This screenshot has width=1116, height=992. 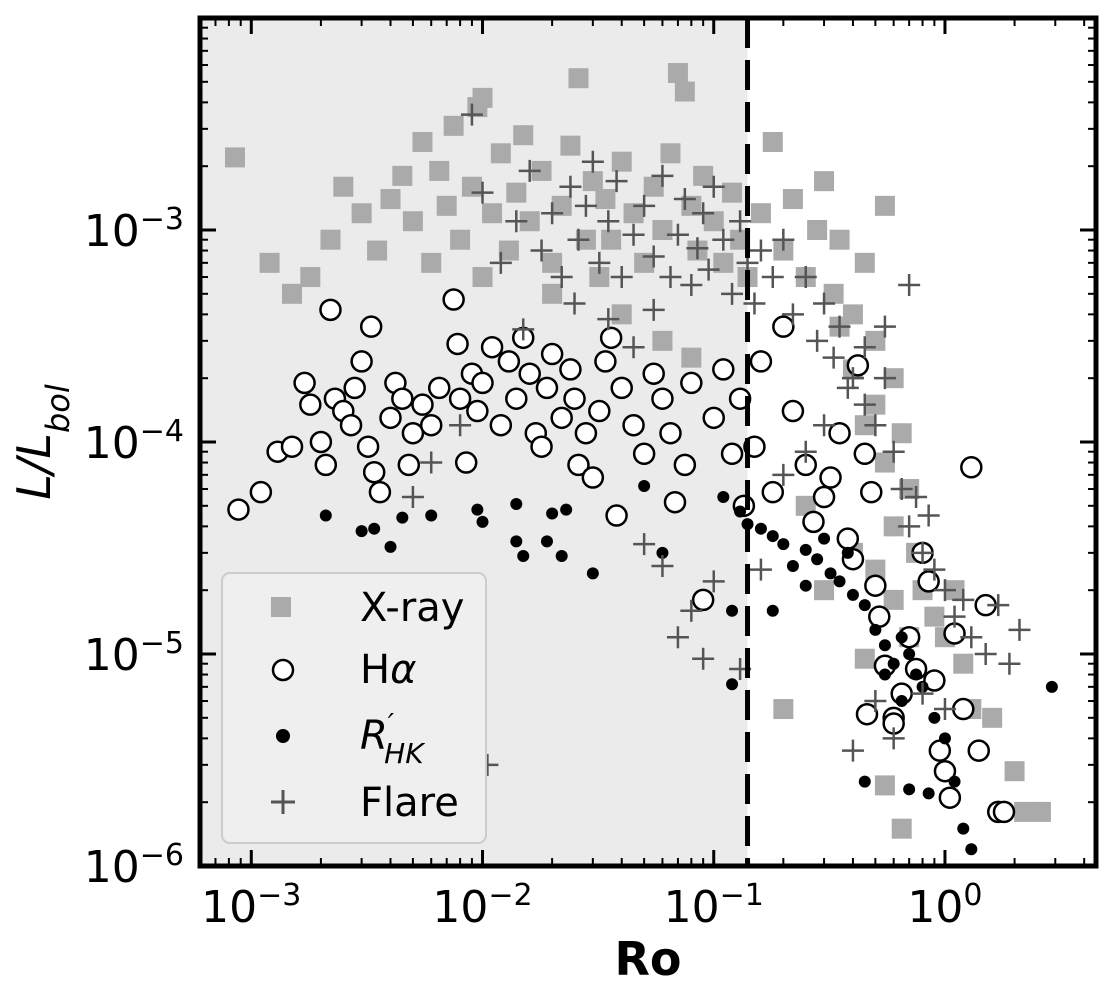 I want to click on legend-box, so click(x=354, y=708).